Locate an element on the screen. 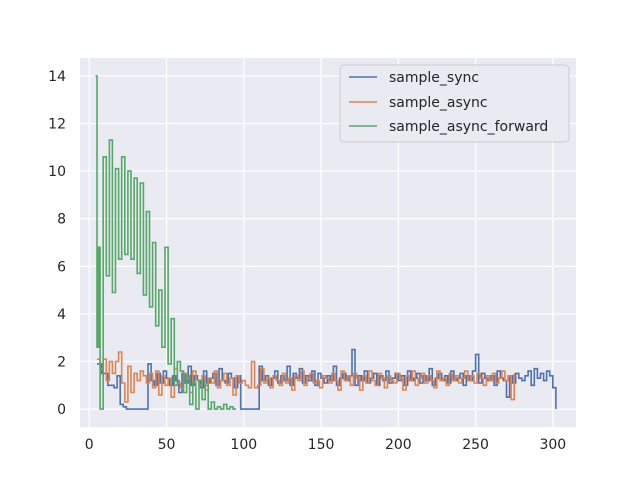  legend-box is located at coordinates (454, 103).